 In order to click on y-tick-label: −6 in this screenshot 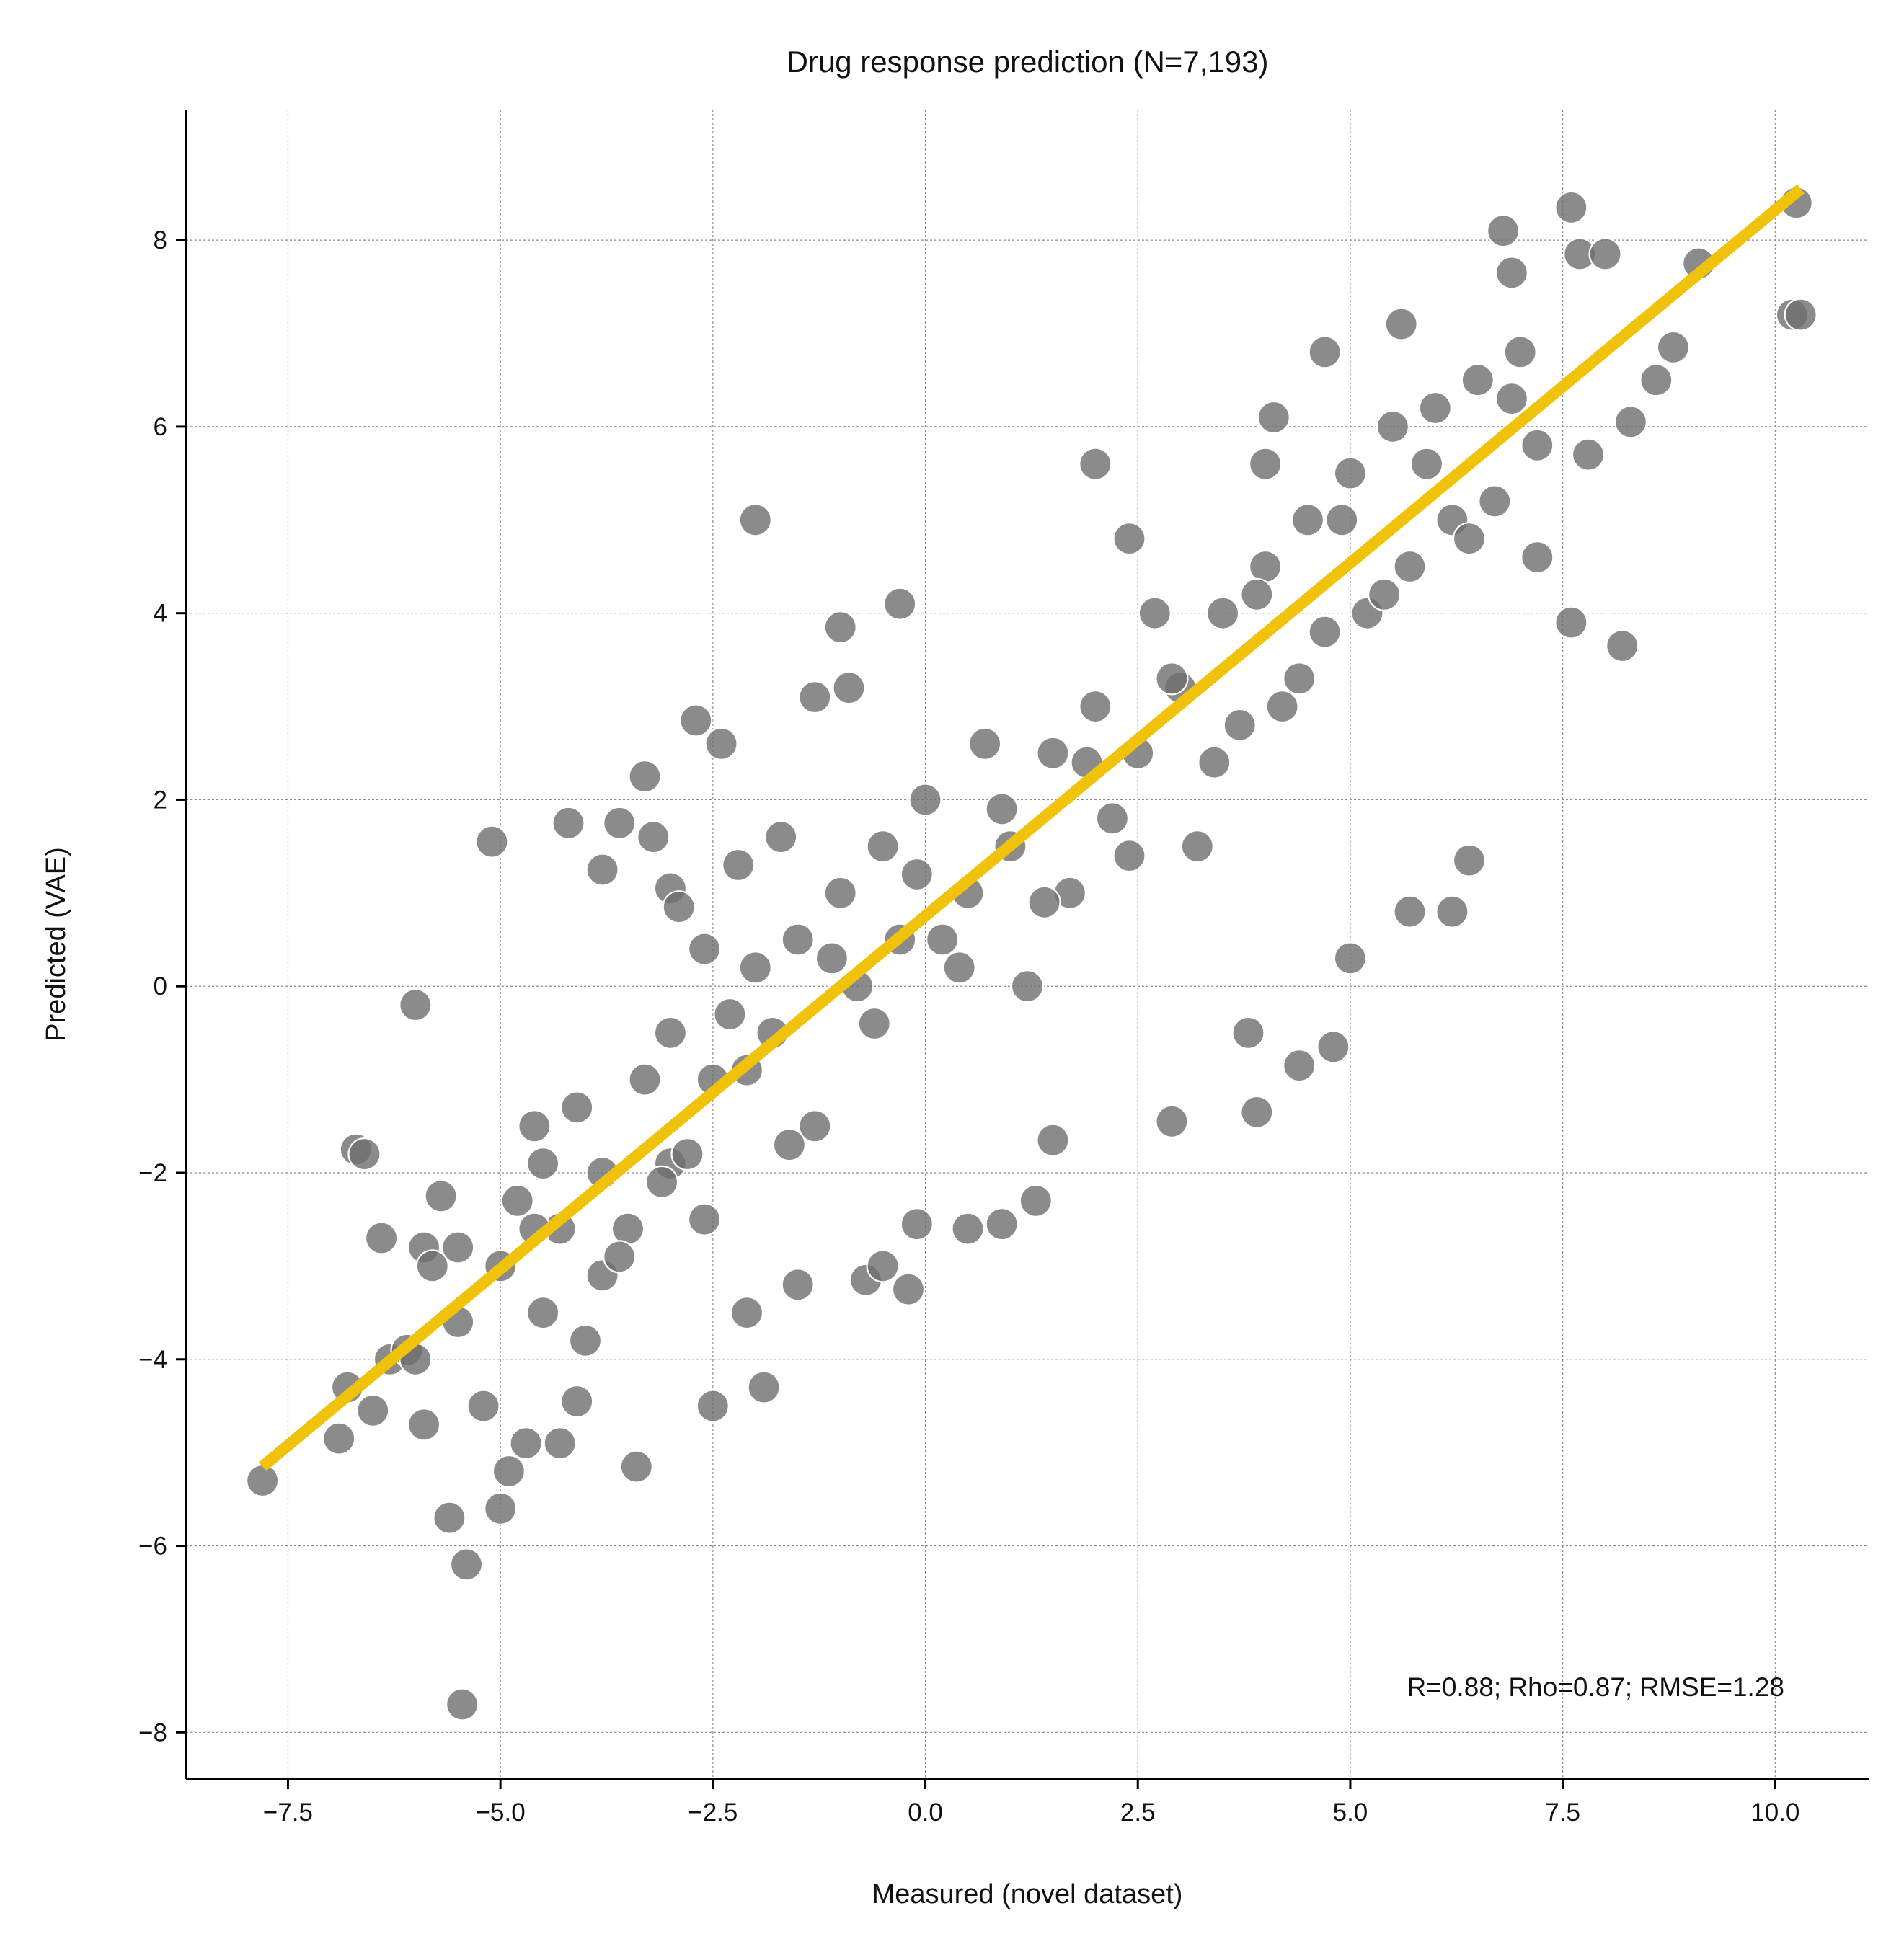, I will do `click(152, 1547)`.